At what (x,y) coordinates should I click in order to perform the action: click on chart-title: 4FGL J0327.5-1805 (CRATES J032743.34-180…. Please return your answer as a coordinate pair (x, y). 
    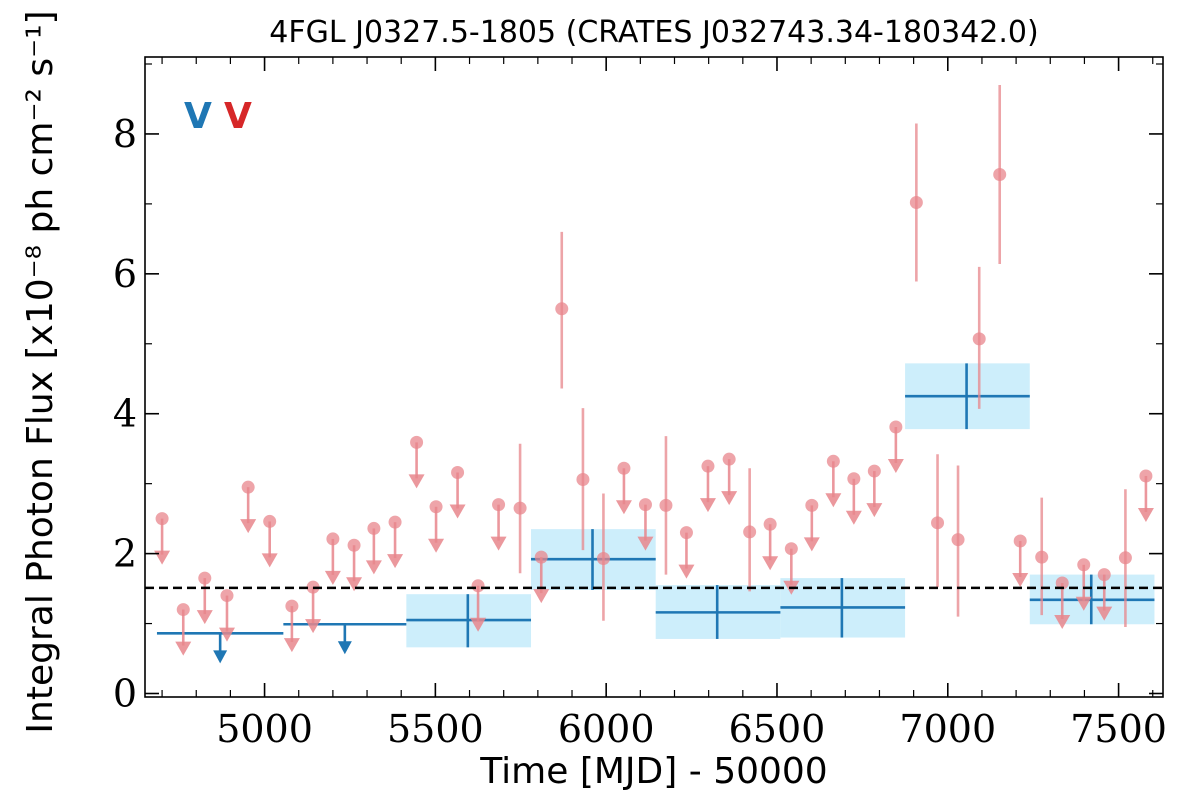
    Looking at the image, I should click on (653, 32).